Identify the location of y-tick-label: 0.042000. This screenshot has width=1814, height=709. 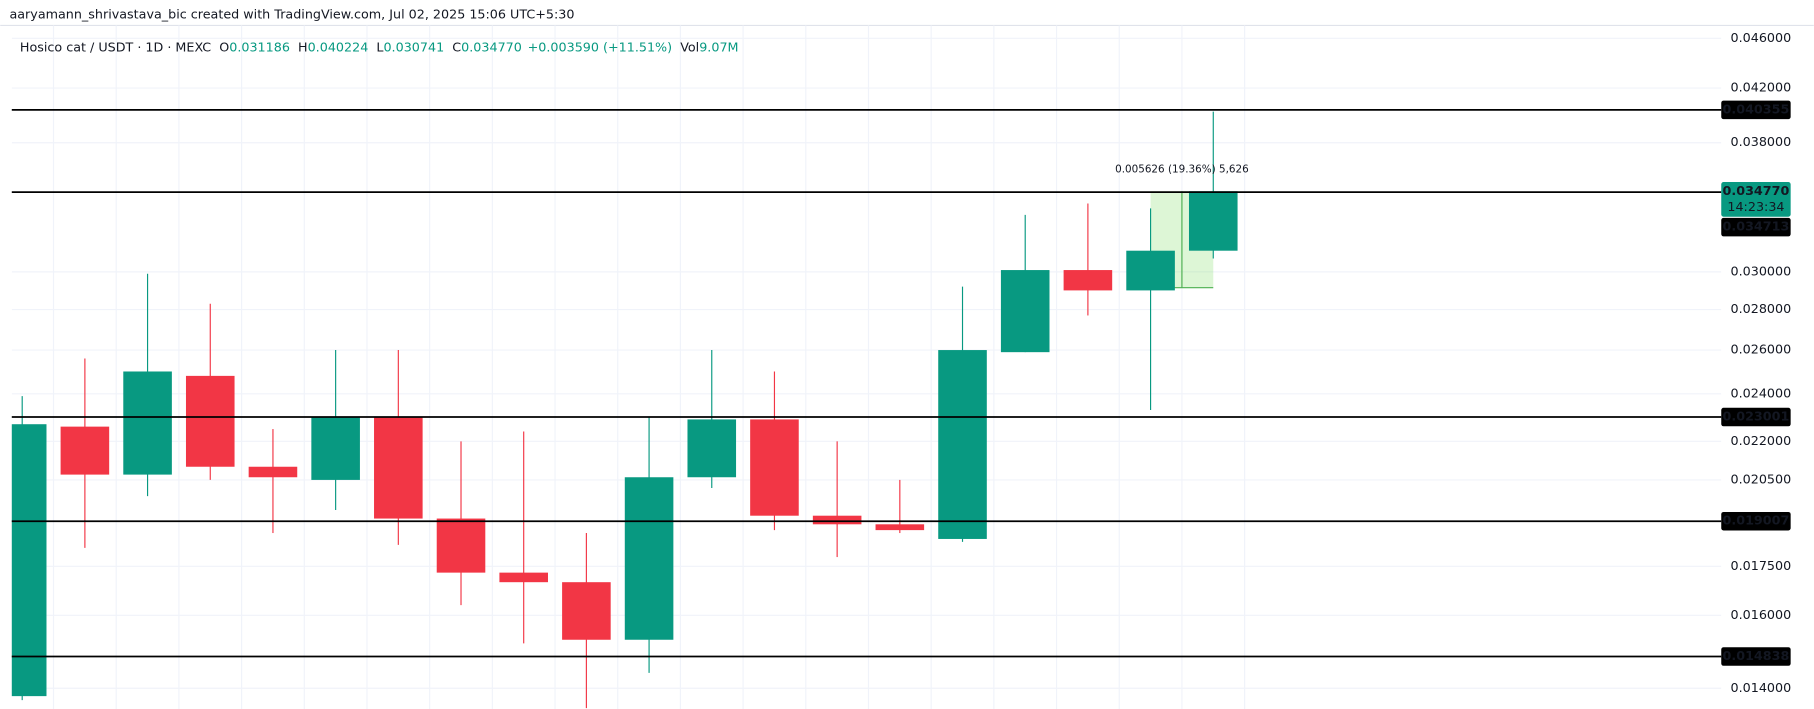
(1761, 87).